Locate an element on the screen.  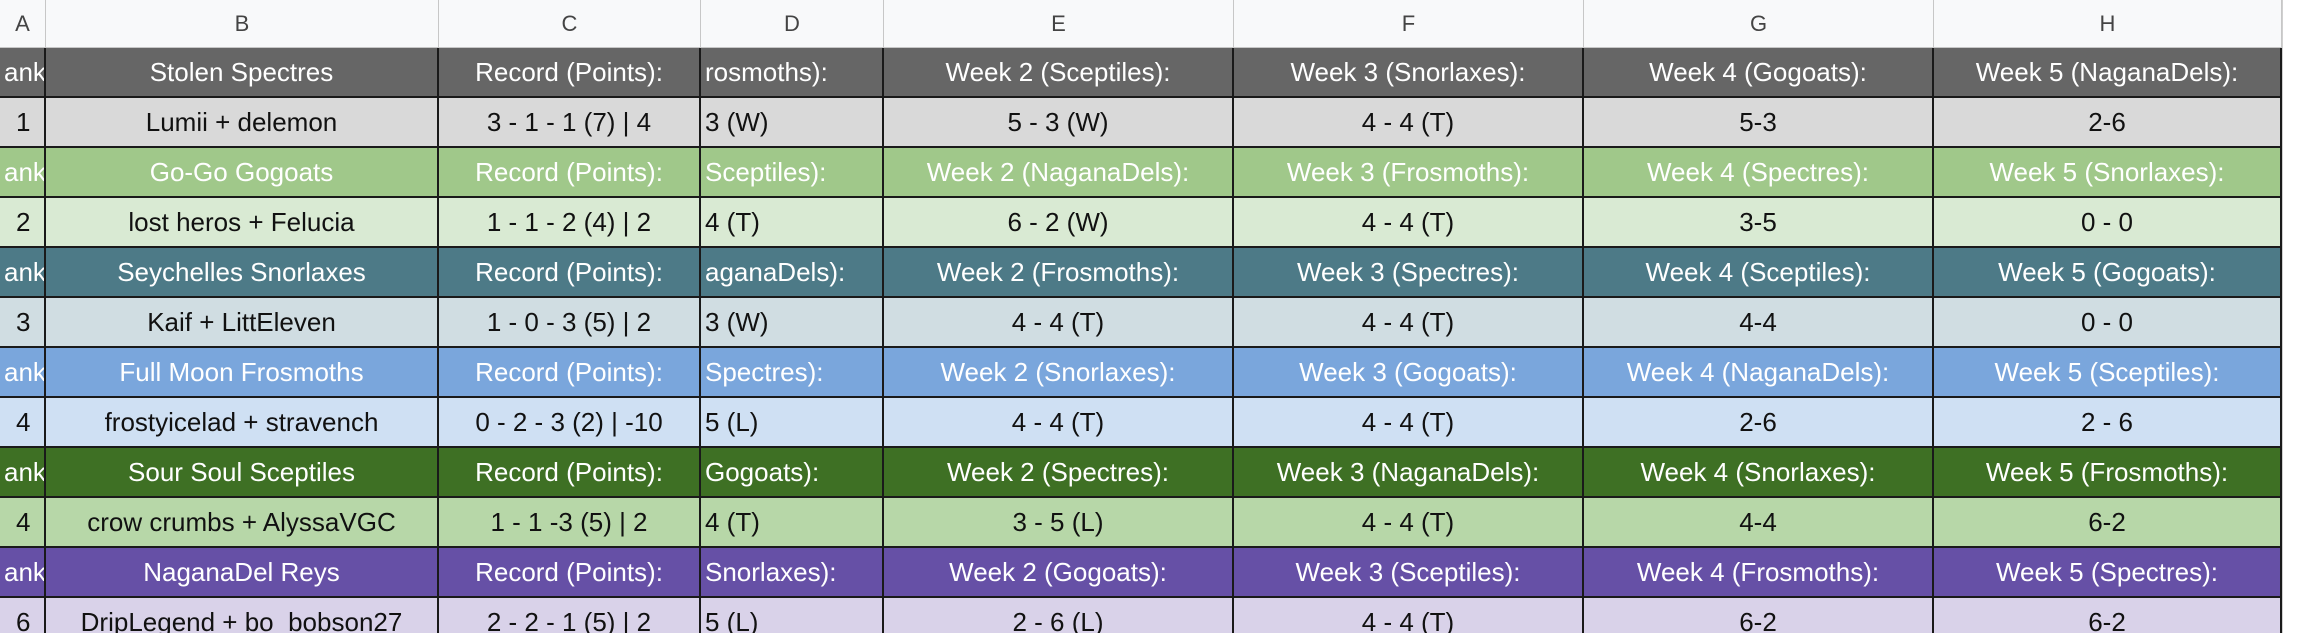
team-header-cell-d: aganaDels): is located at coordinates (792, 273).